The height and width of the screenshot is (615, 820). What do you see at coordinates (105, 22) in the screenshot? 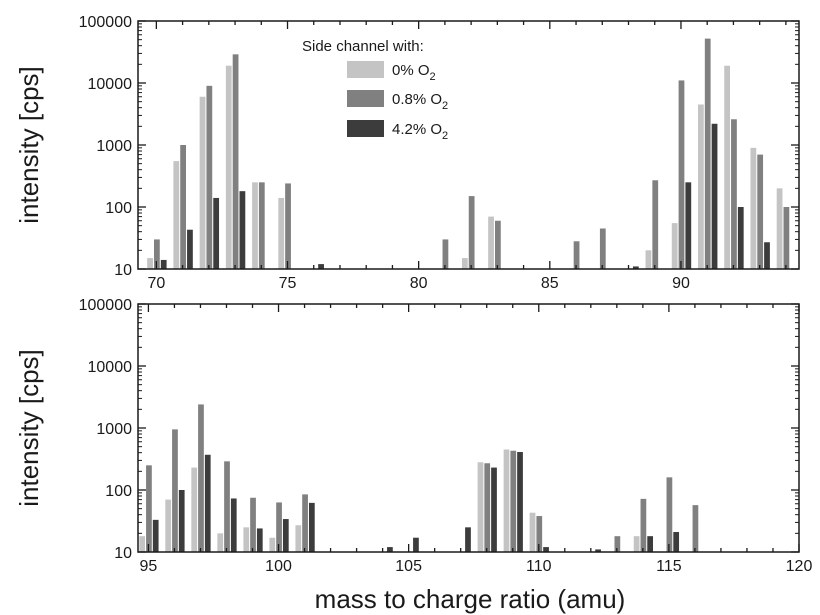
I see `top-y-tick-label-100000: 100000` at bounding box center [105, 22].